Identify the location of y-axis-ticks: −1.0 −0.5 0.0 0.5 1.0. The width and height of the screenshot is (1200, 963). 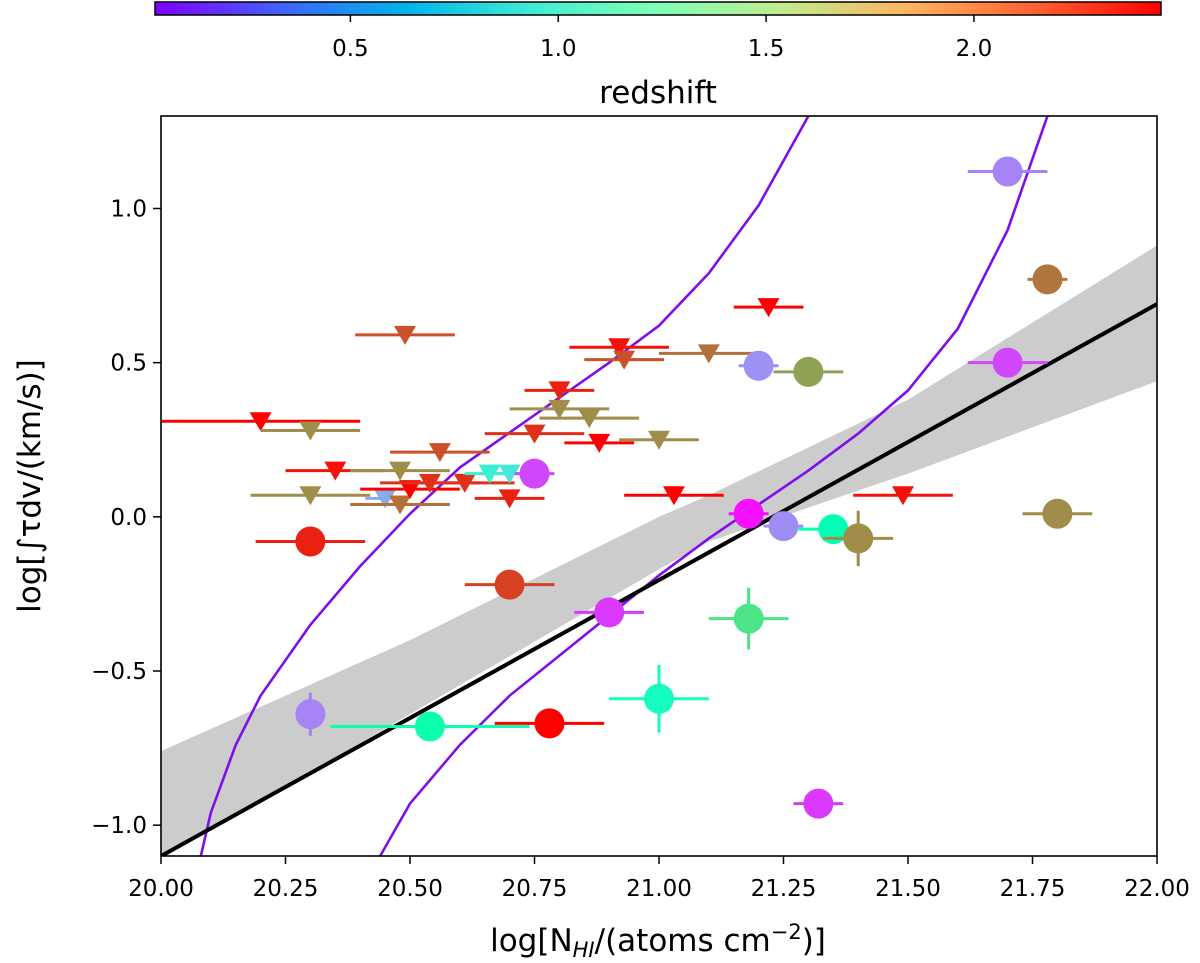
(126, 518).